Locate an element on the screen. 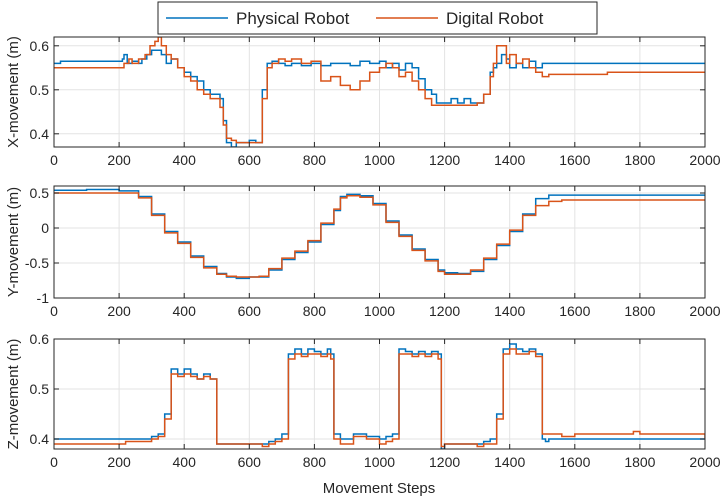 The height and width of the screenshot is (499, 728). legend: Physical Robot Digital Robot is located at coordinates (377, 18).